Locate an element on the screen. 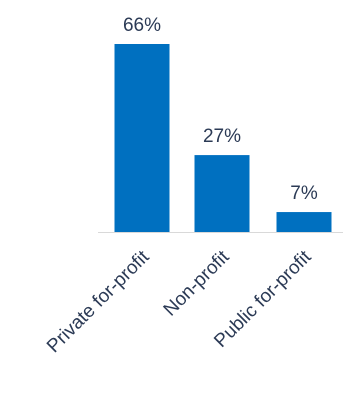 This screenshot has width=343, height=393. category-label-1: Private for-profit is located at coordinates (98, 301).